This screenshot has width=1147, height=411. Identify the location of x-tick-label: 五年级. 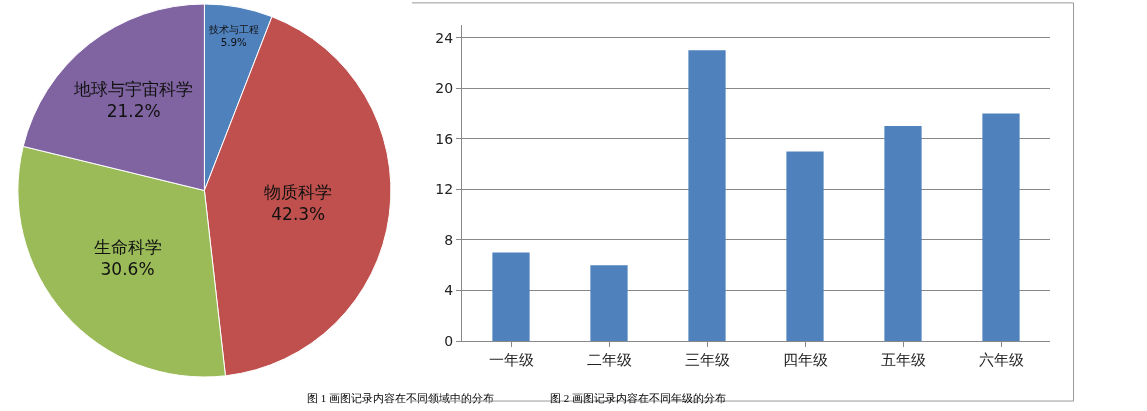
(903, 360).